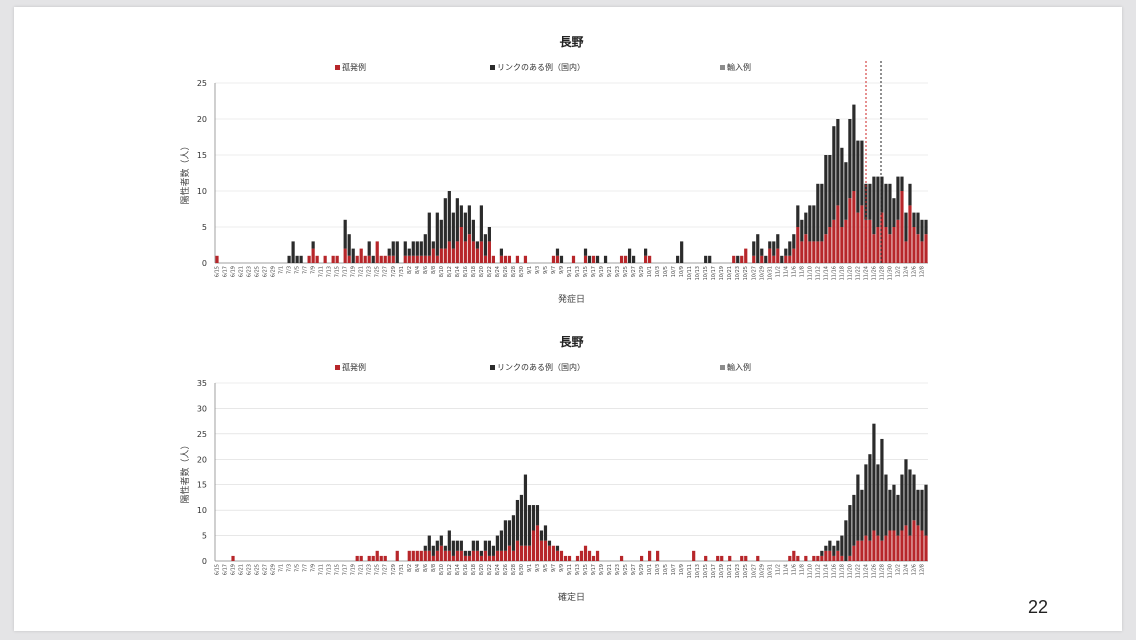 This screenshot has width=1136, height=640. Describe the element at coordinates (506, 569) in the screenshot. I see `x-tick-label: 8/26` at that location.